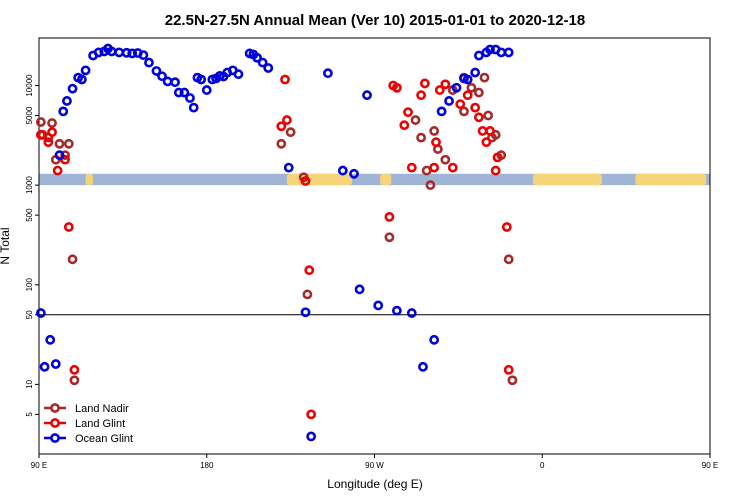 The image size is (750, 500). Describe the element at coordinates (29, 215) in the screenshot. I see `y-tick-label-4: 500` at that location.